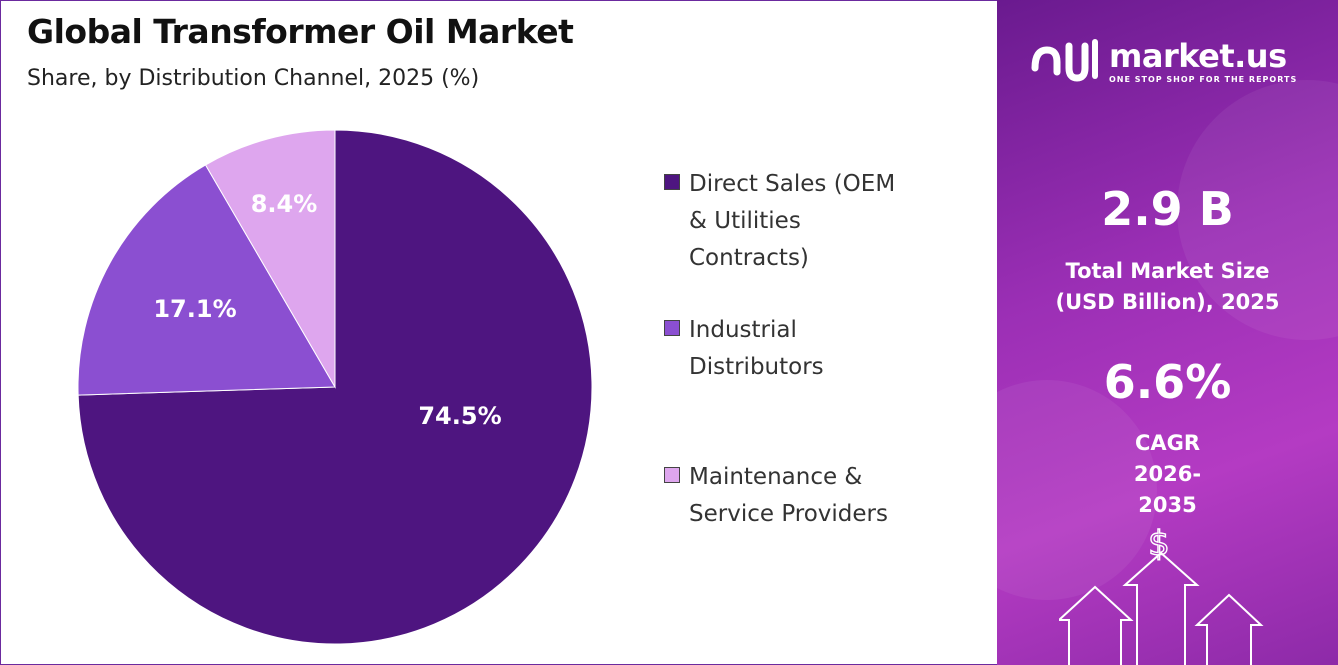 This screenshot has width=1338, height=665. What do you see at coordinates (1167, 474) in the screenshot?
I see `cagr-label: CAGR 2026-2035` at bounding box center [1167, 474].